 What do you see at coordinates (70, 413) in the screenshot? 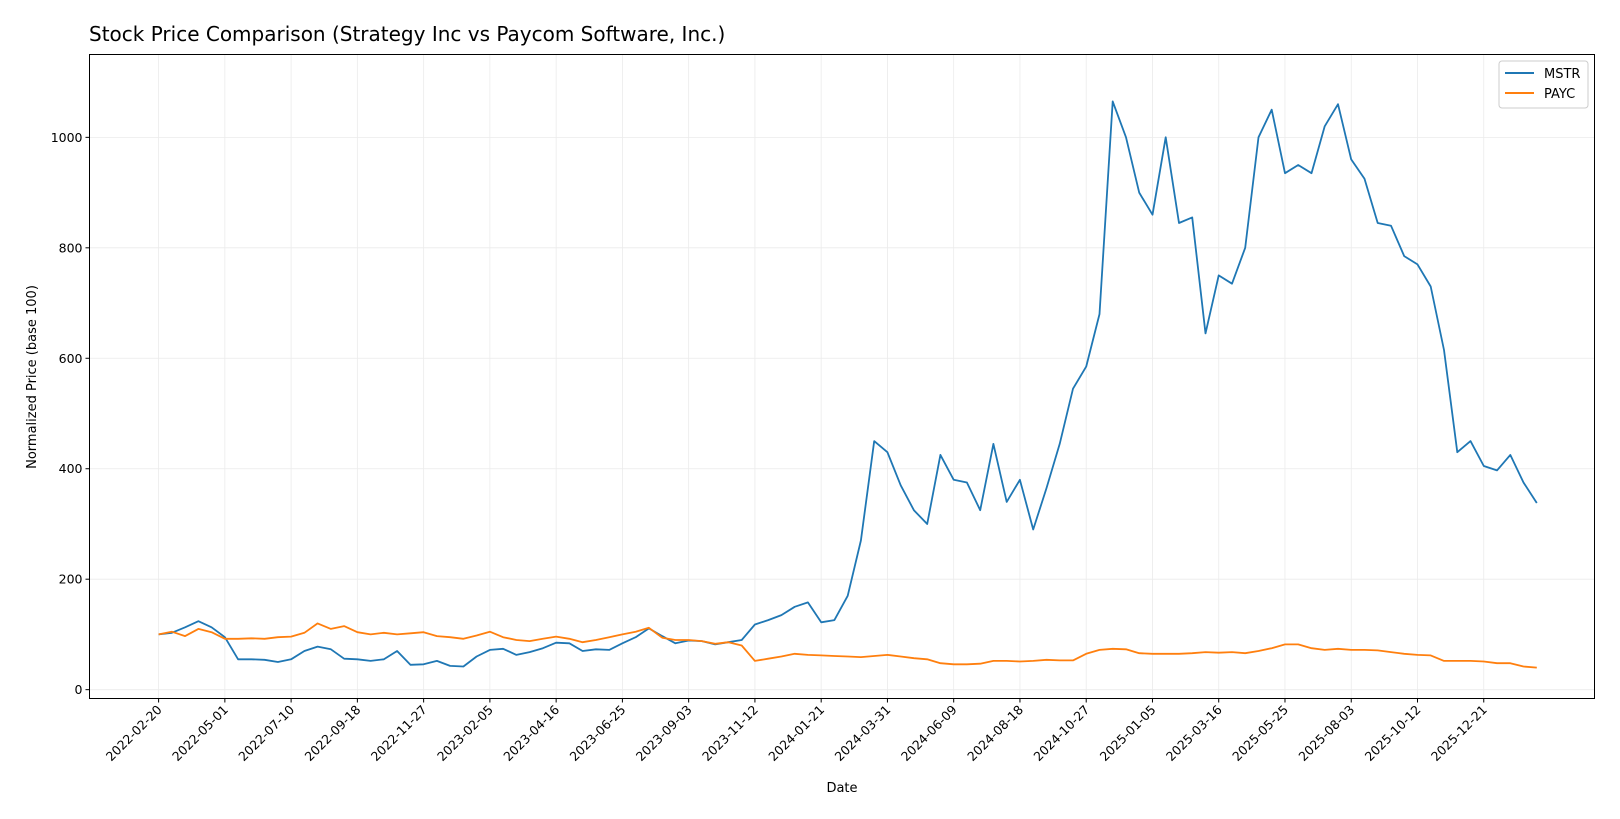
I see `y-axis: 0 200 400 600 800 1000` at bounding box center [70, 413].